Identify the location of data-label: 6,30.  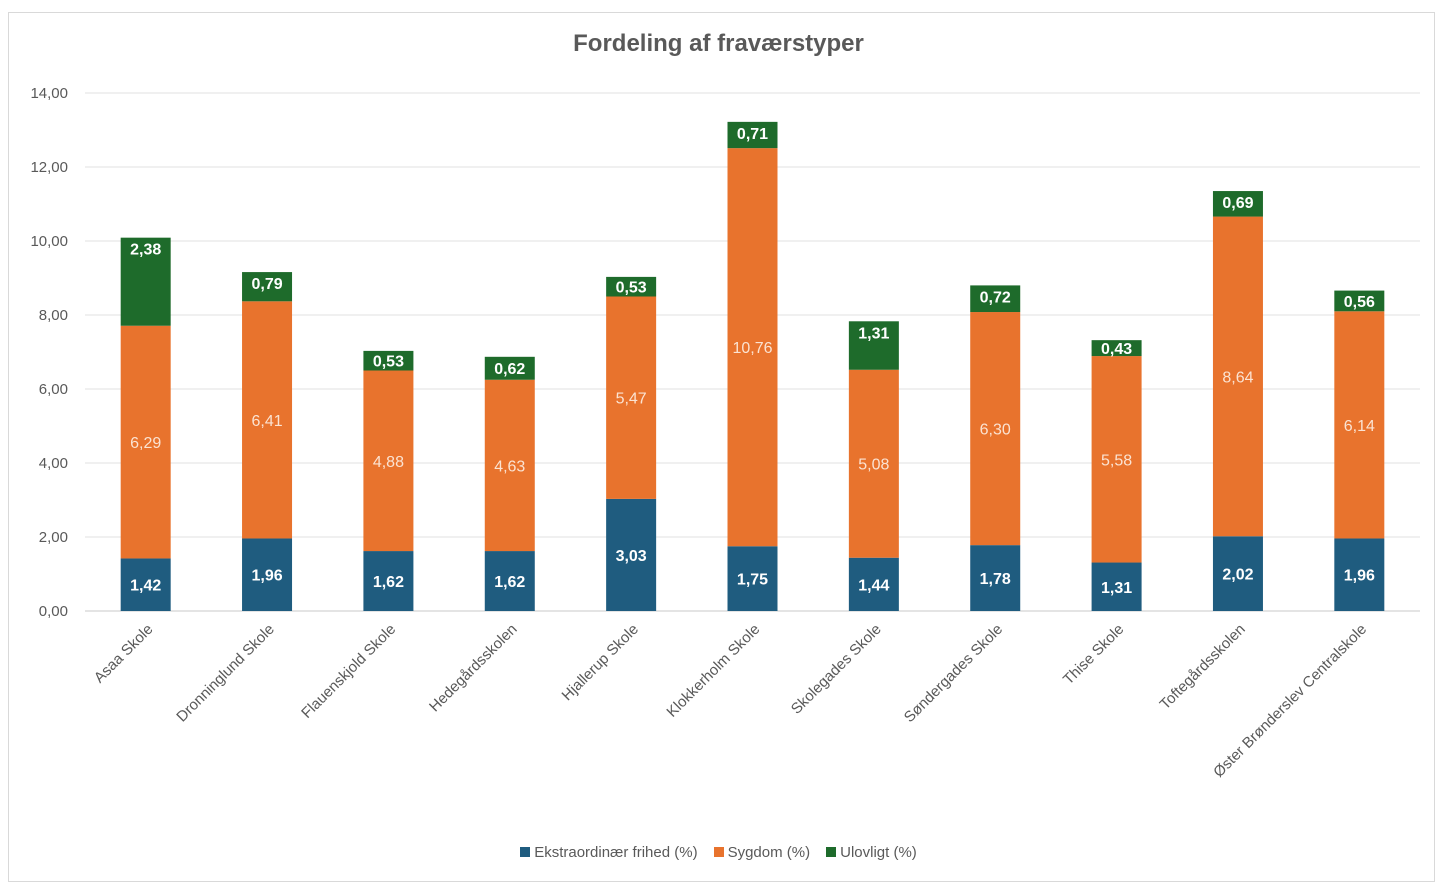
(995, 430).